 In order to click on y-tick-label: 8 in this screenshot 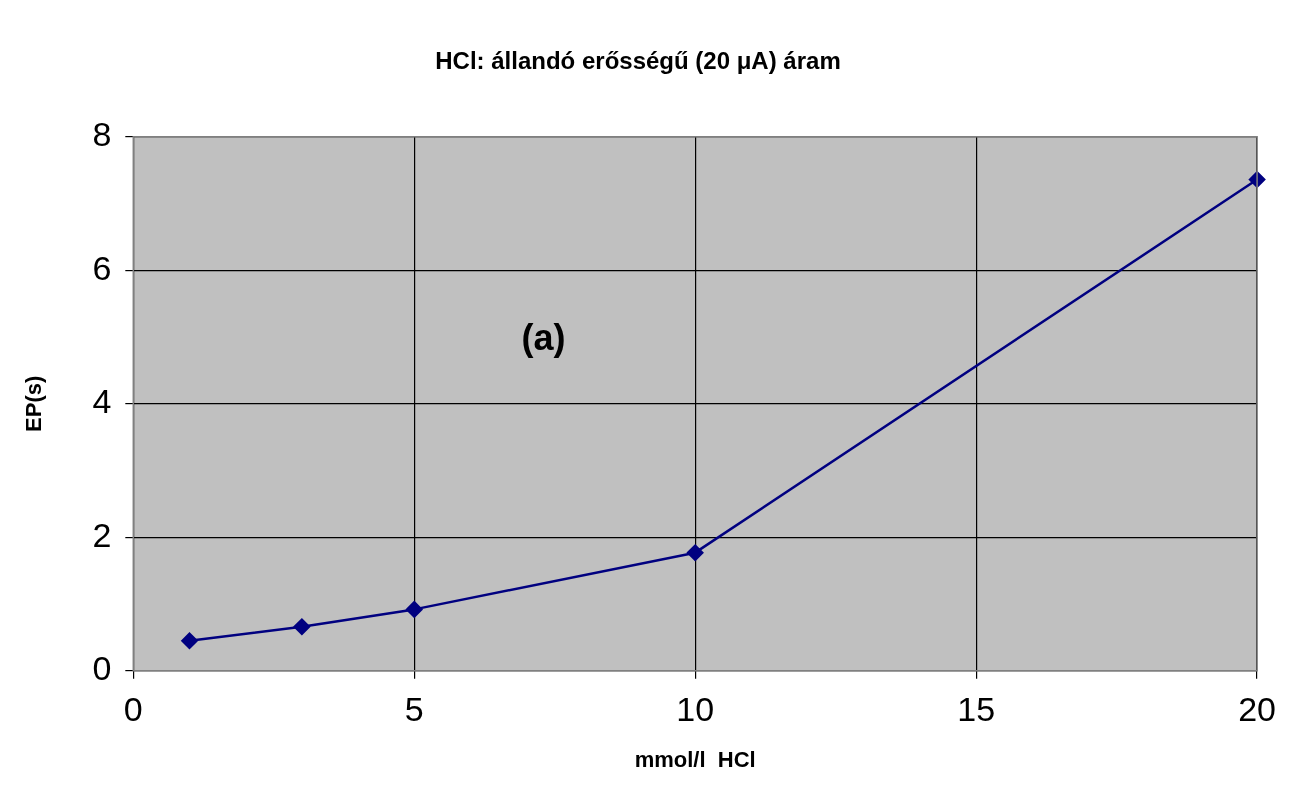, I will do `click(102, 134)`.